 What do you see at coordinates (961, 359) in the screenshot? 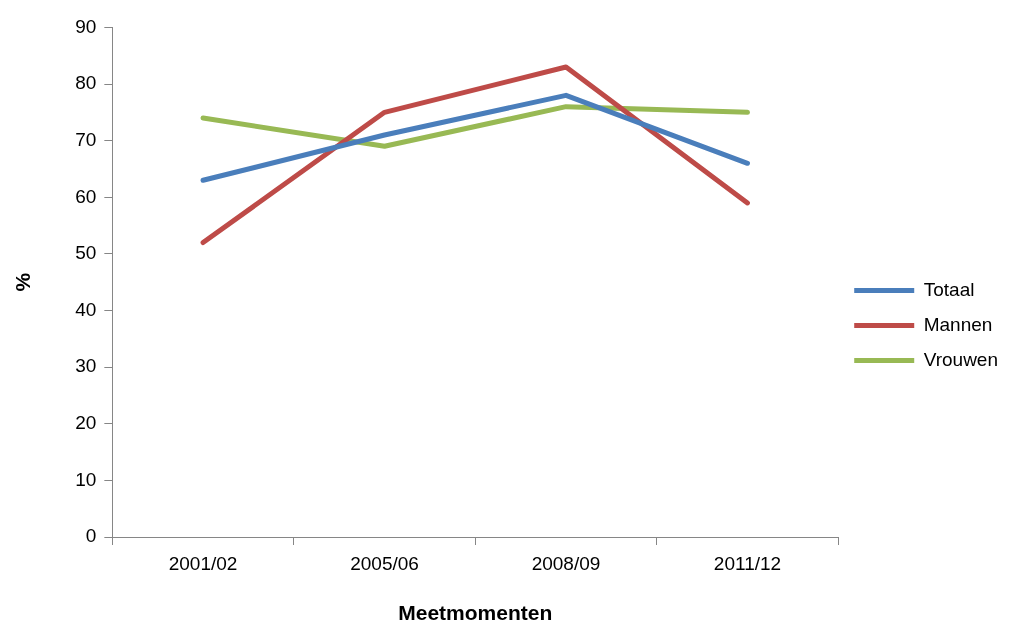
I see `legend-label: Vrouwen` at bounding box center [961, 359].